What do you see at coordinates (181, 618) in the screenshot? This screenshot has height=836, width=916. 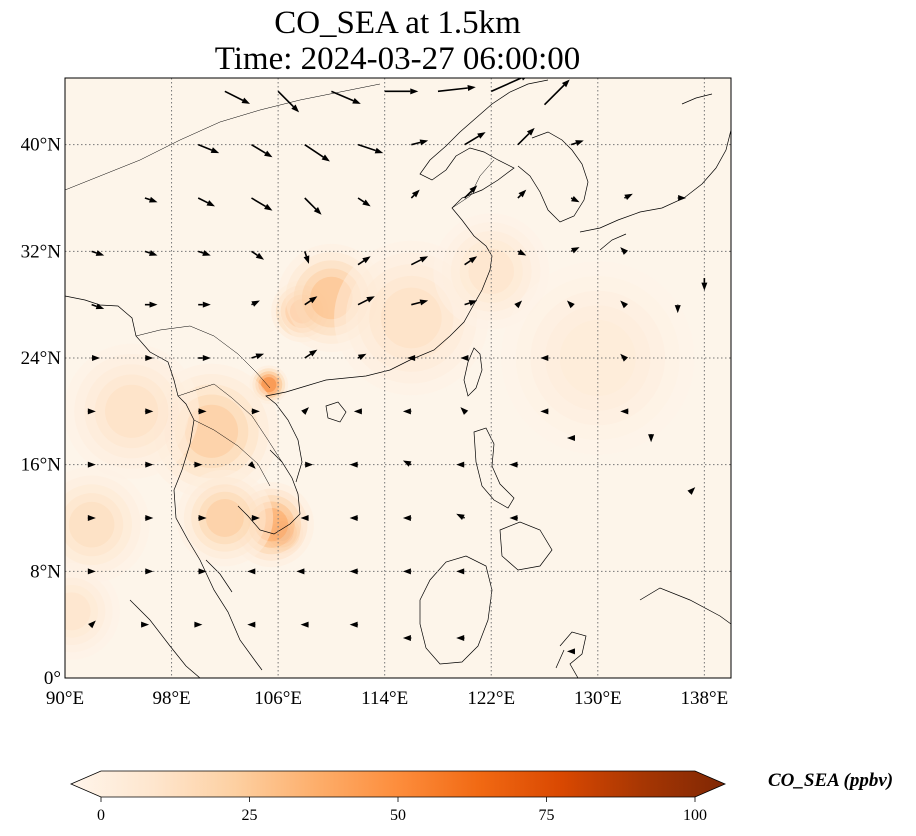 I see `coastline-sumatra` at bounding box center [181, 618].